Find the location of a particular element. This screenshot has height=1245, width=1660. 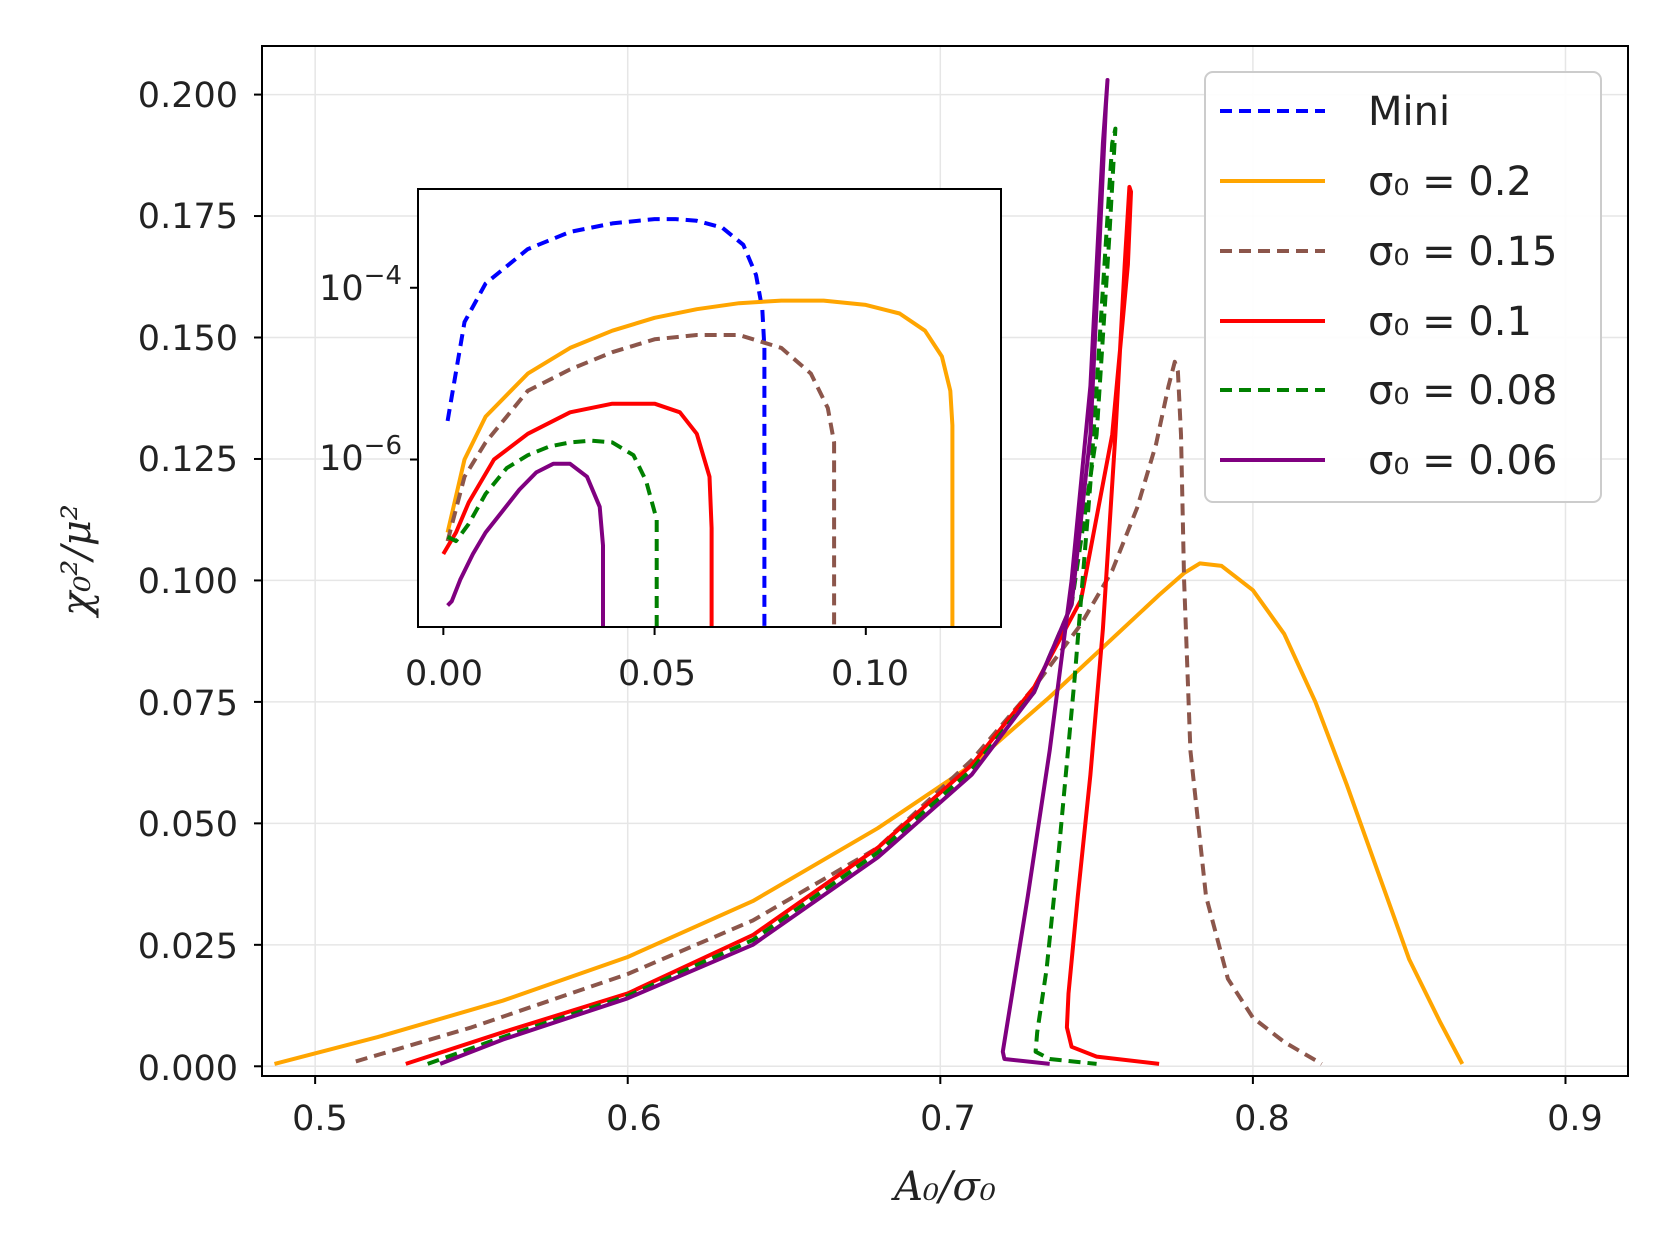

inset-ticks is located at coordinates (638, 460).